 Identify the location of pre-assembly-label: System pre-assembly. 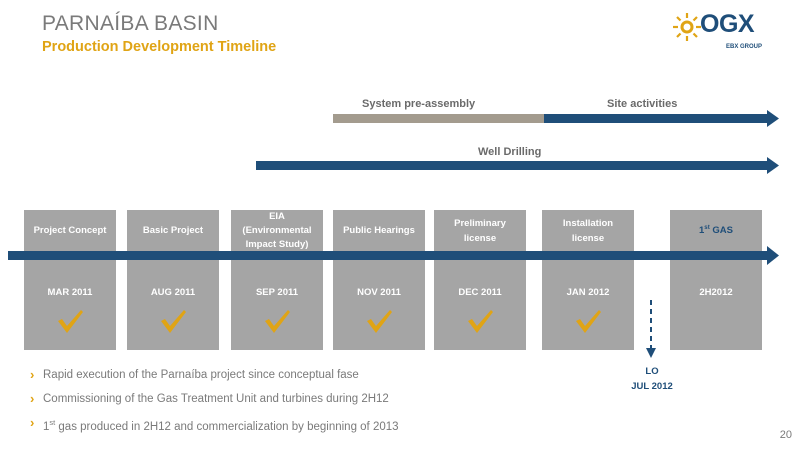
(419, 104).